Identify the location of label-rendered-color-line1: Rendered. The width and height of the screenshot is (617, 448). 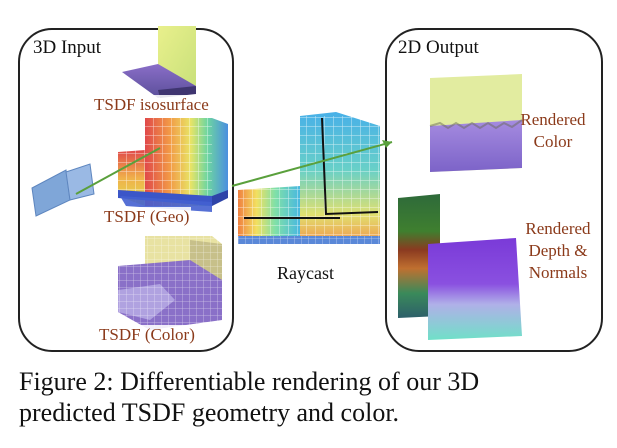
(553, 119).